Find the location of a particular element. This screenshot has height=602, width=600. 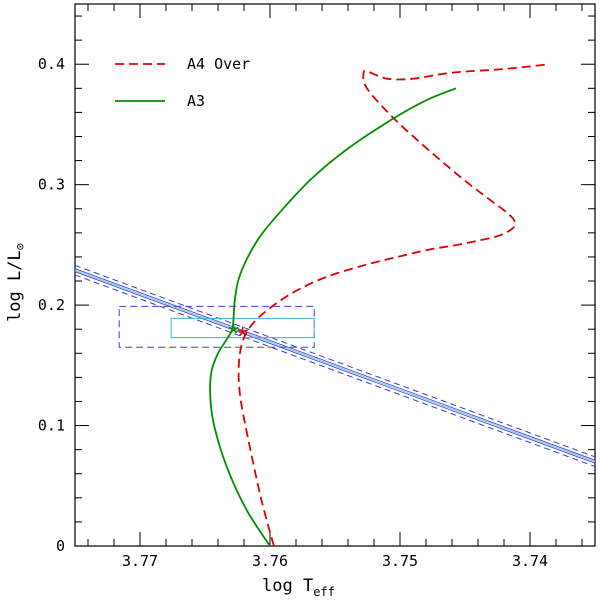

legend-label-a4-over: A4 Over is located at coordinates (218, 64).